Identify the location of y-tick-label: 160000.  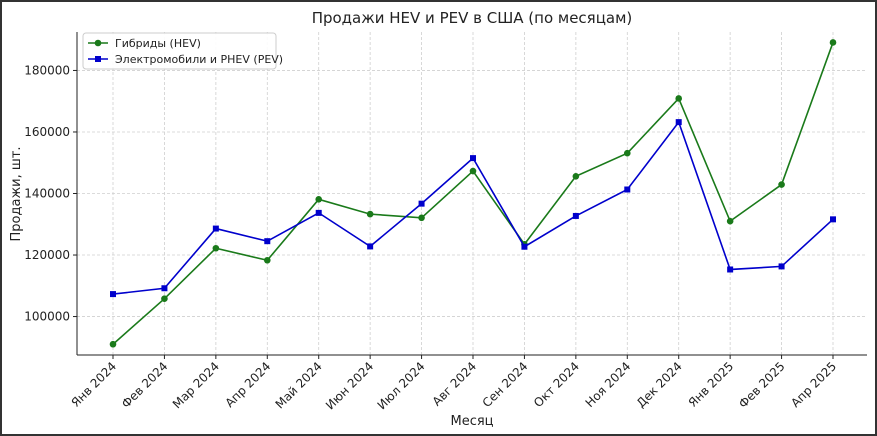
(47, 132).